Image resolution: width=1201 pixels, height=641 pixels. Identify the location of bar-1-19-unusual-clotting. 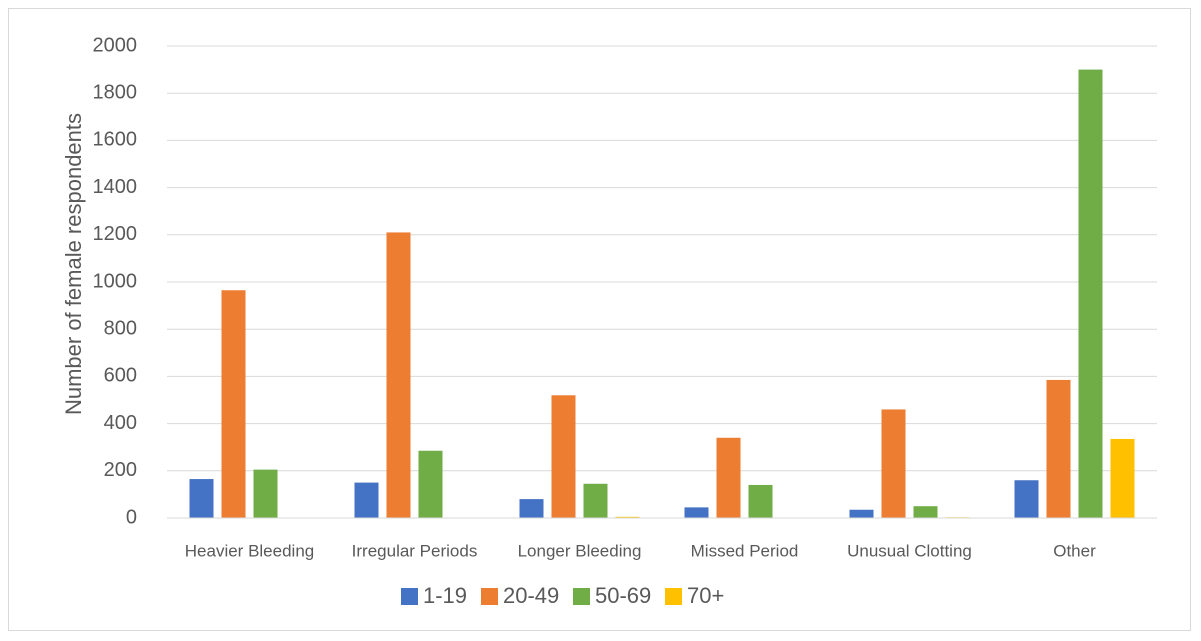
(861, 513).